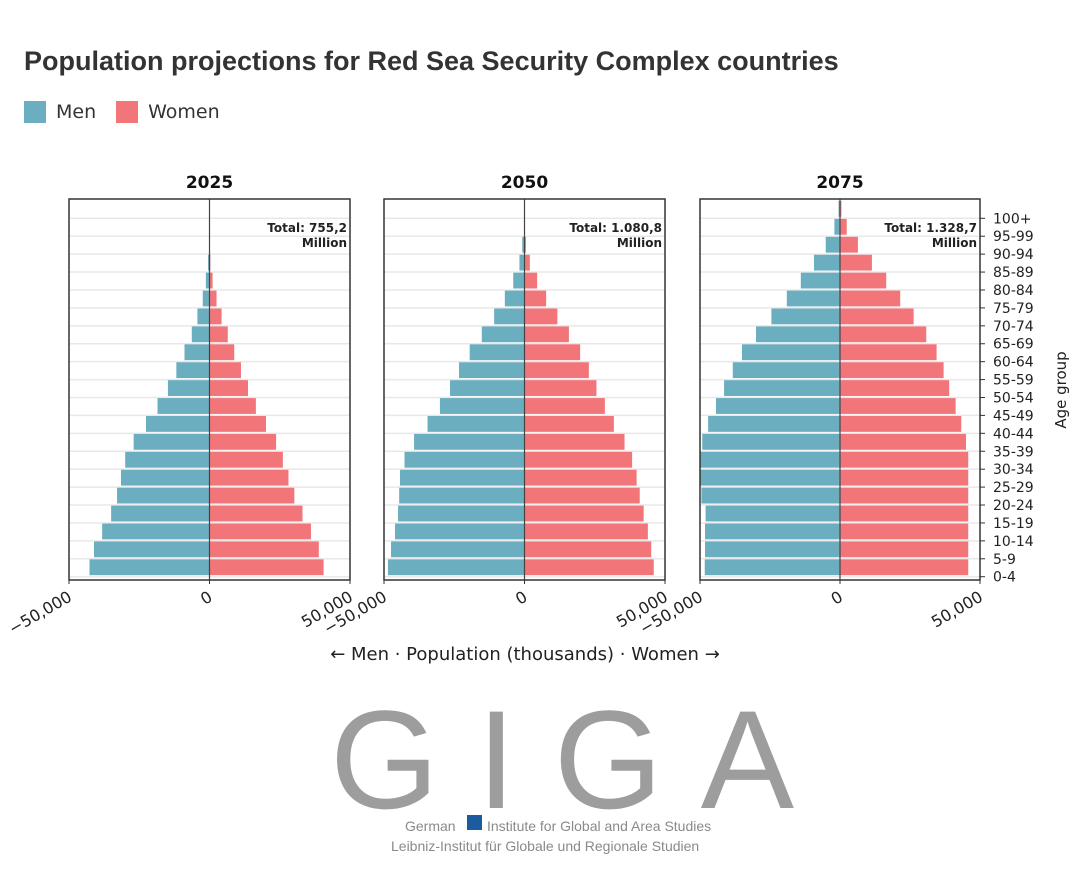 This screenshot has width=1080, height=885. I want to click on legend-swatch-women, so click(127, 112).